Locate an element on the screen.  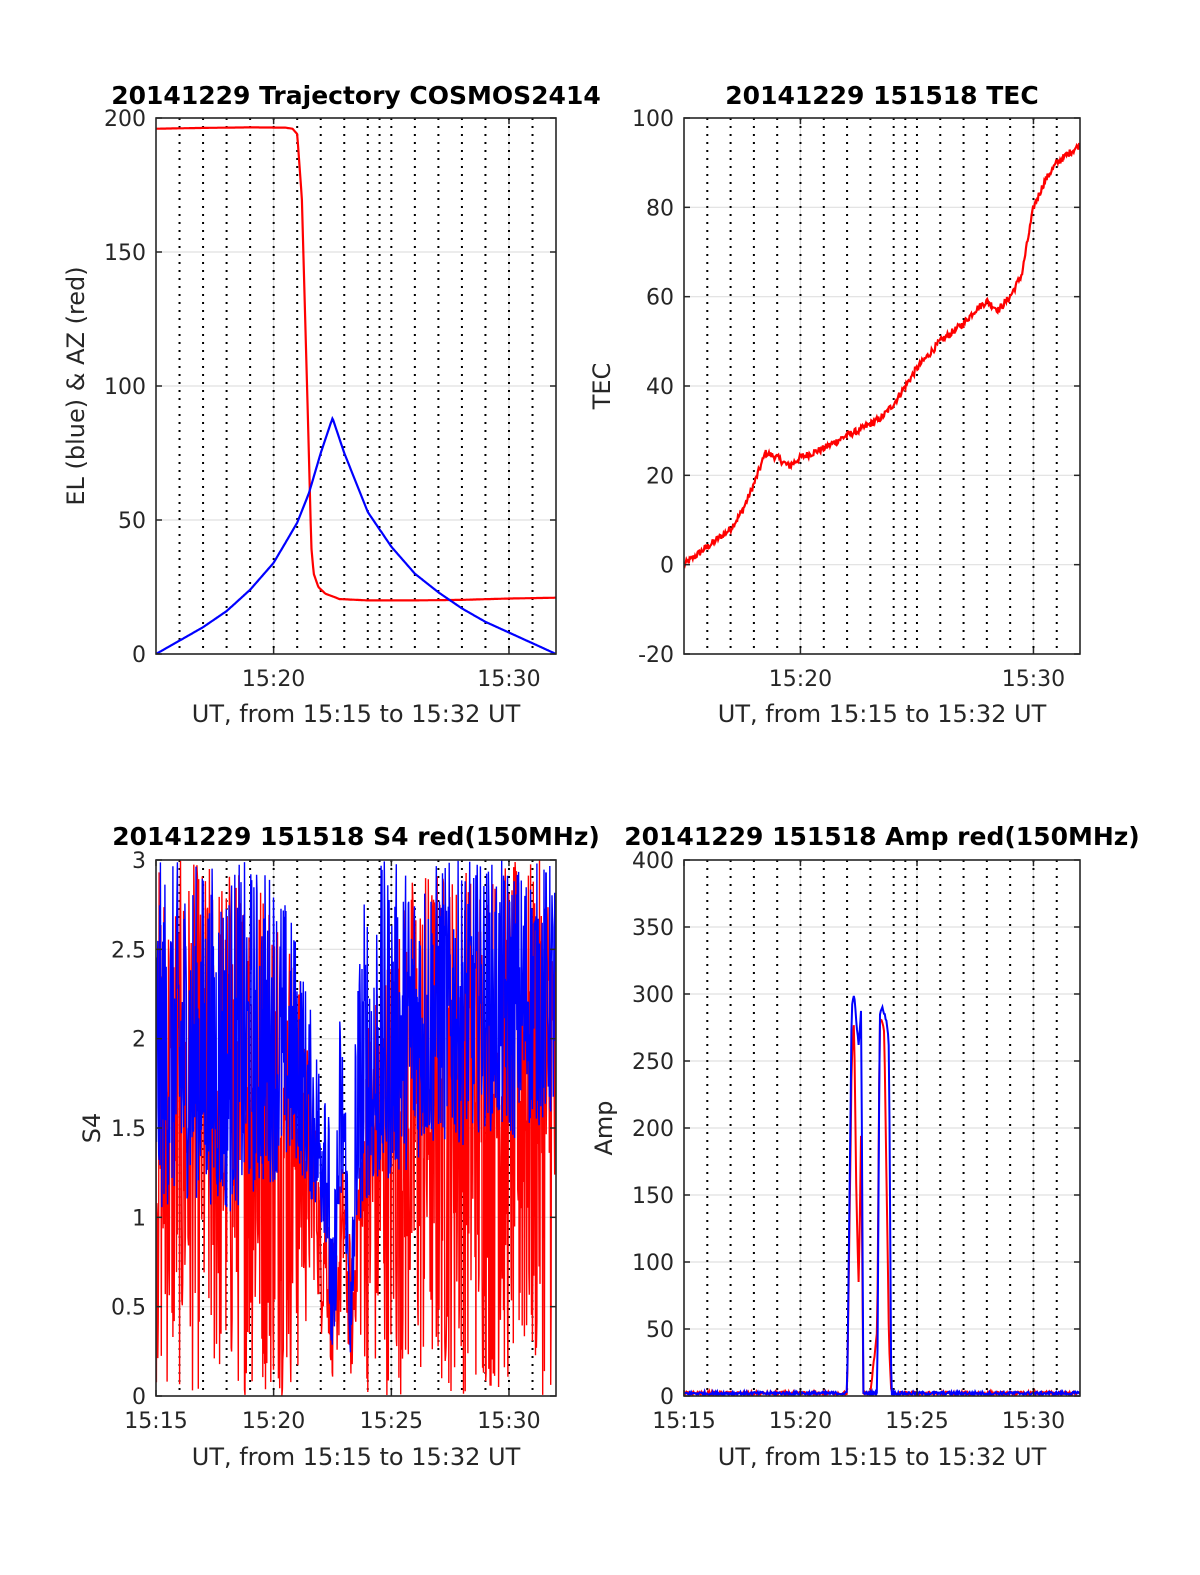
plot-area: 0 50 100 150 200 15:20 15:30 is located at coordinates (330, 399).